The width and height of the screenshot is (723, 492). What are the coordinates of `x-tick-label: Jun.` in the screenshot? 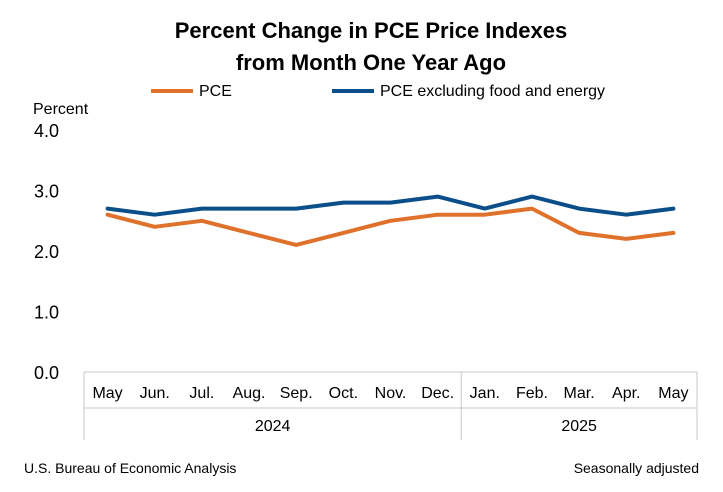 It's located at (155, 393).